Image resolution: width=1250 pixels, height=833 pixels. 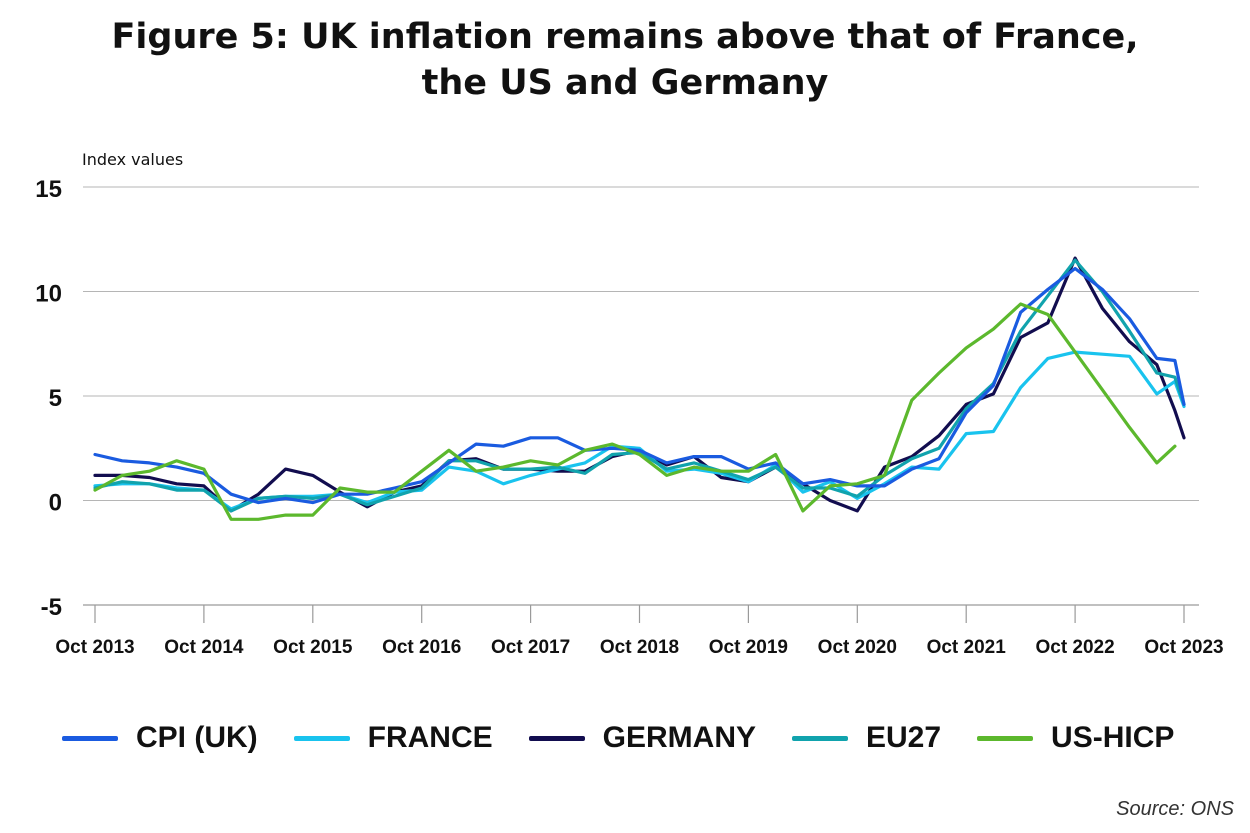 What do you see at coordinates (94, 647) in the screenshot?
I see `x-tick-label: Oct 2013` at bounding box center [94, 647].